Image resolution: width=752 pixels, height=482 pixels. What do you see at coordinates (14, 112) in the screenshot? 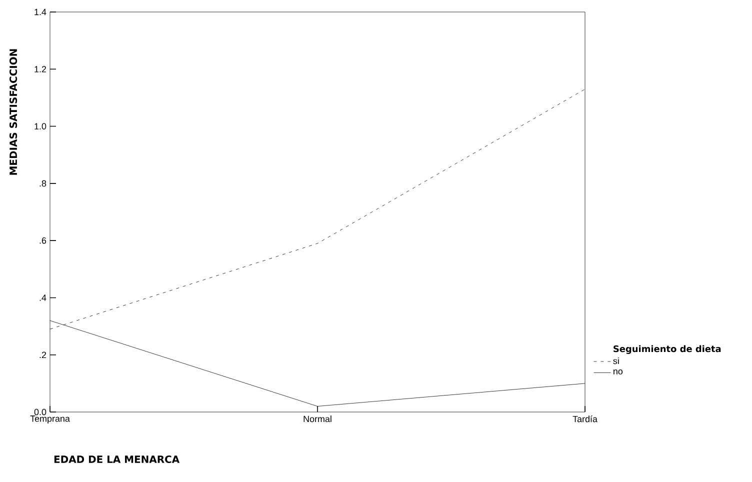
I see `y-axis-title: MEDIAS SATISFACCION` at bounding box center [14, 112].